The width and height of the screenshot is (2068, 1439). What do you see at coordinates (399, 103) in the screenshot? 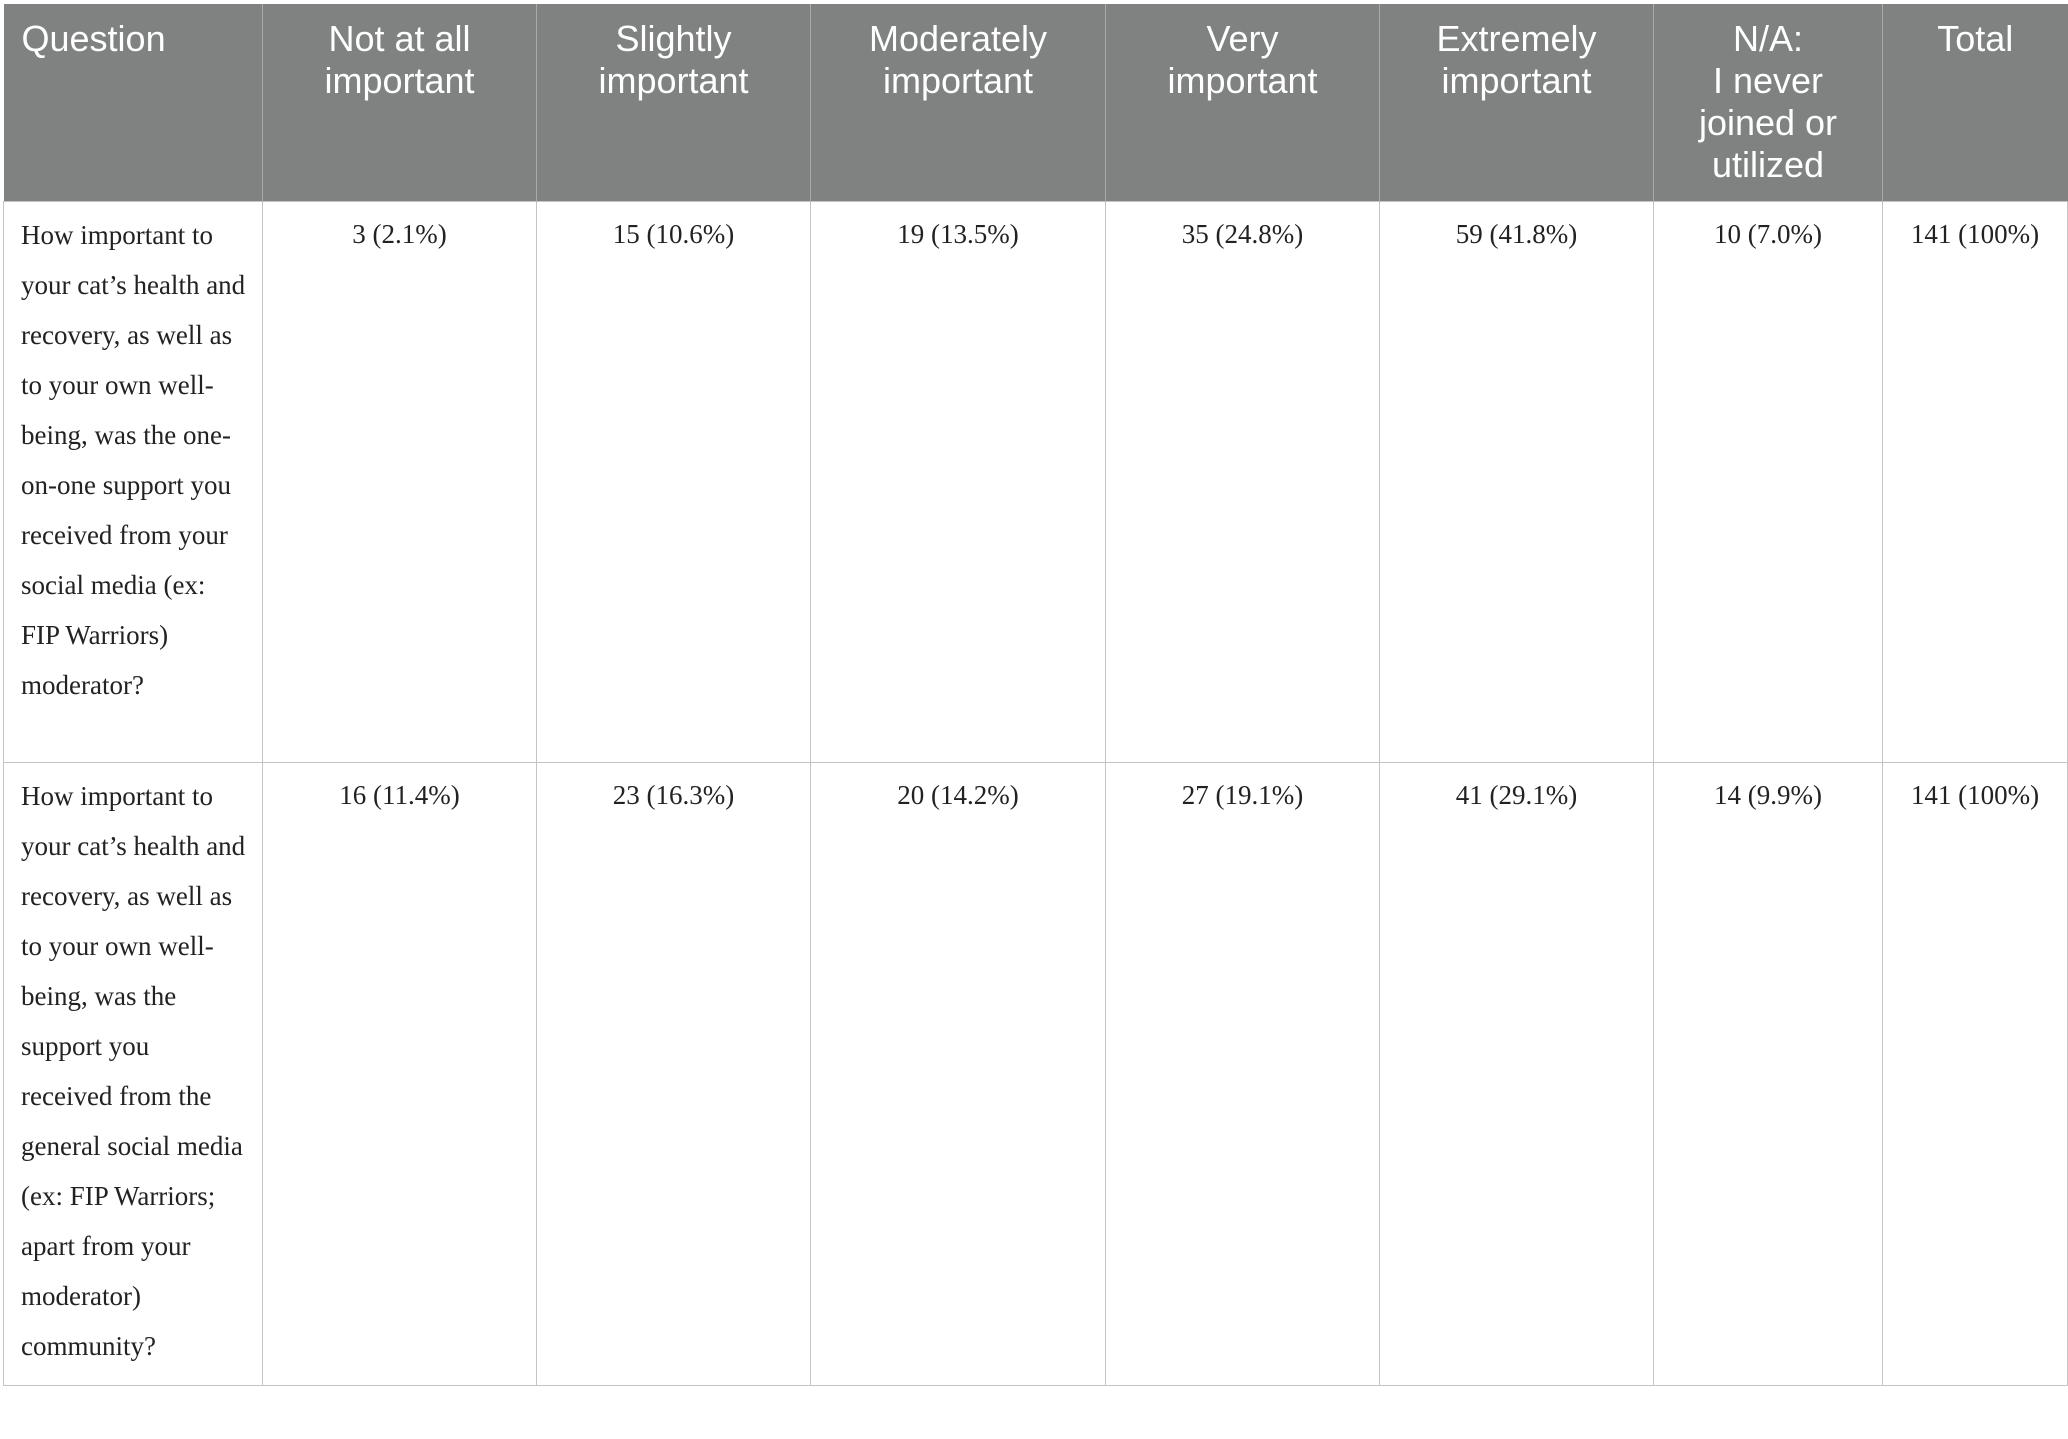
I see `column-header-not-at-all-important: Not at all important` at bounding box center [399, 103].